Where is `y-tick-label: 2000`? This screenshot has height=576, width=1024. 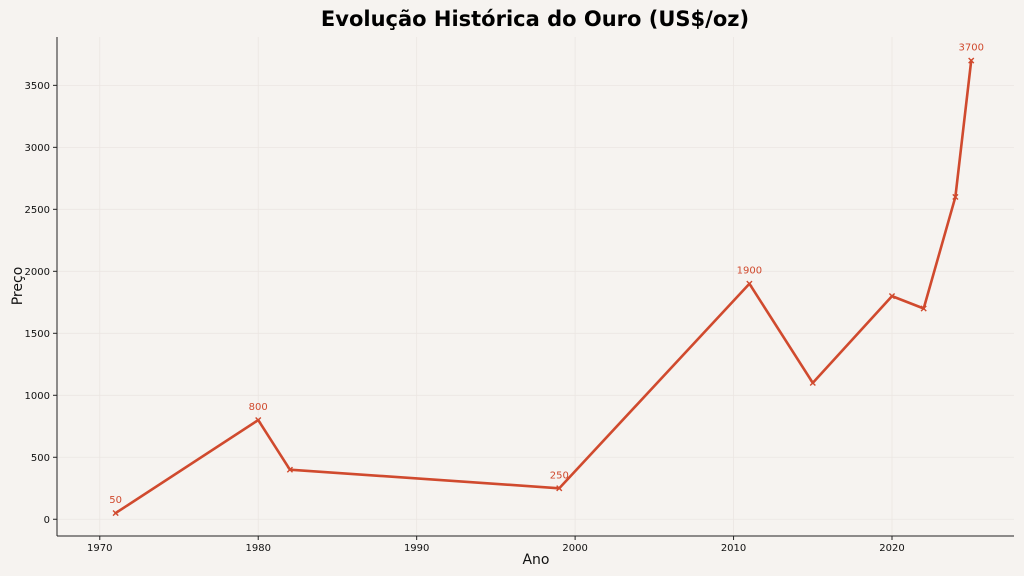
y-tick-label: 2000 is located at coordinates (37, 272).